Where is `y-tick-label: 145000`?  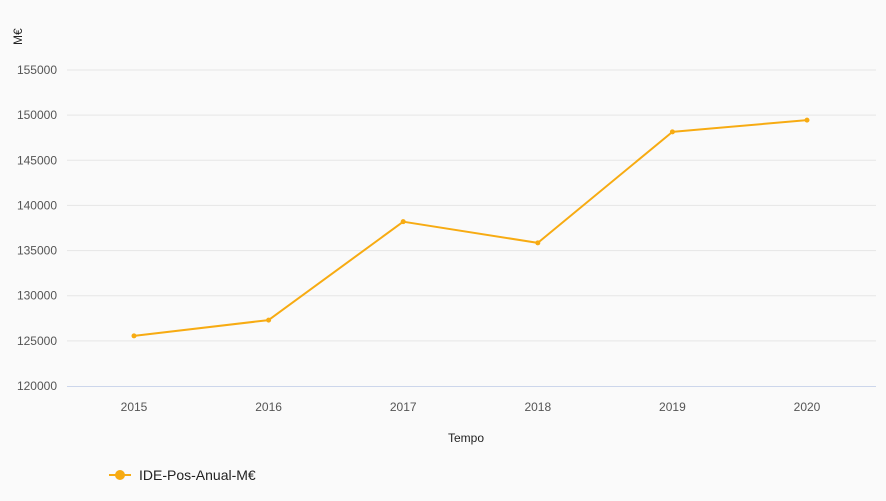
y-tick-label: 145000 is located at coordinates (37, 160).